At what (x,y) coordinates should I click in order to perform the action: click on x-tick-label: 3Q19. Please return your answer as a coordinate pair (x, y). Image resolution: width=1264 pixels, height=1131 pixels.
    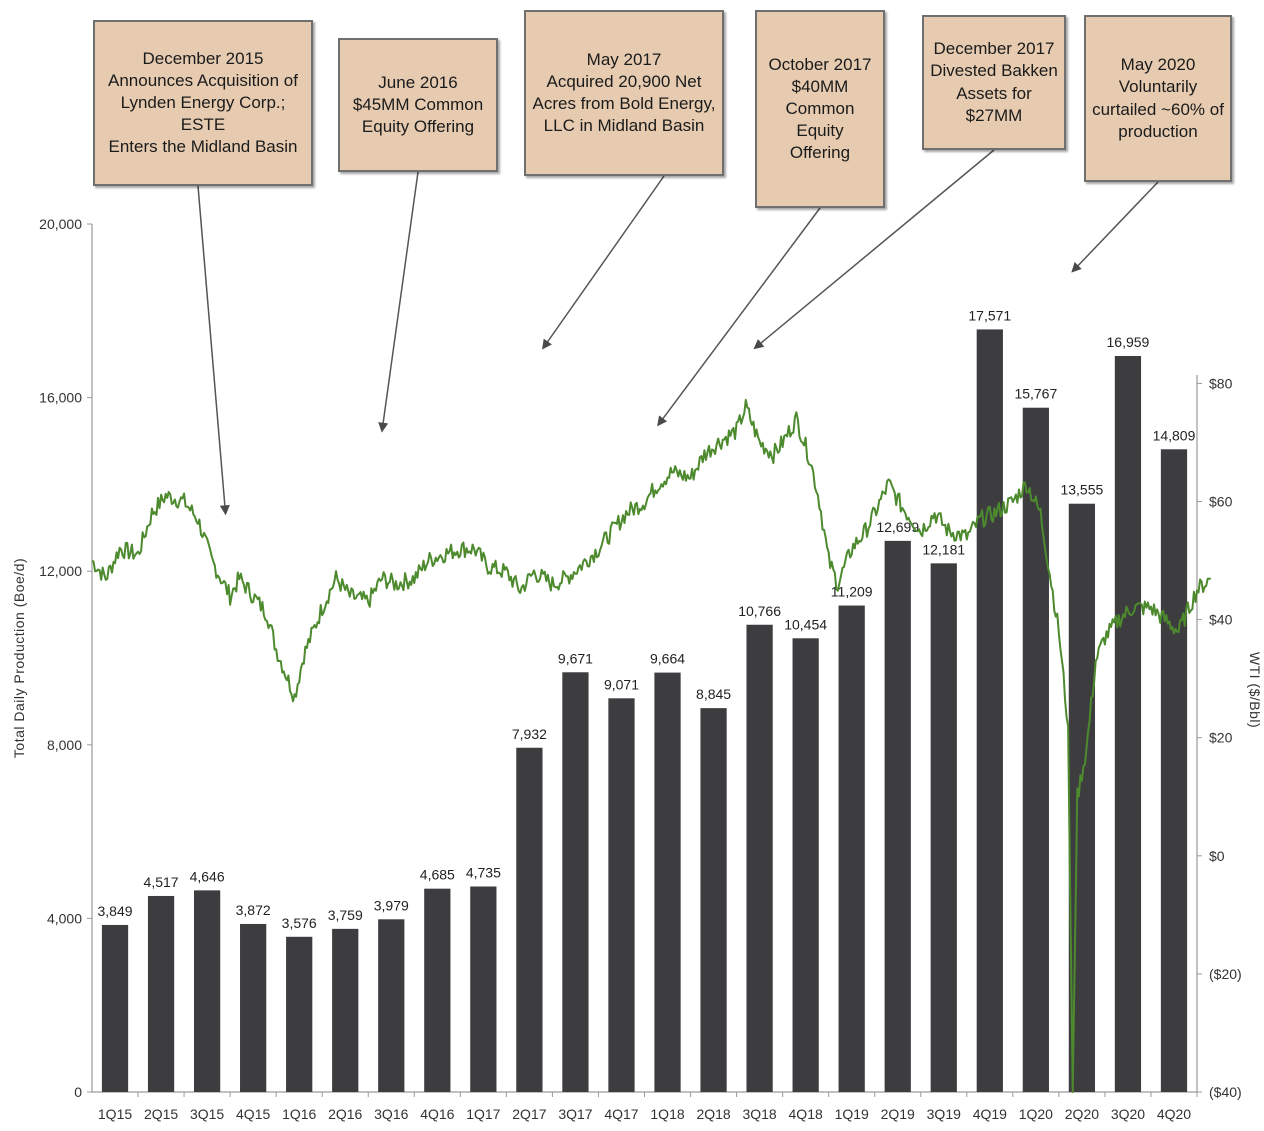
    Looking at the image, I should click on (944, 1114).